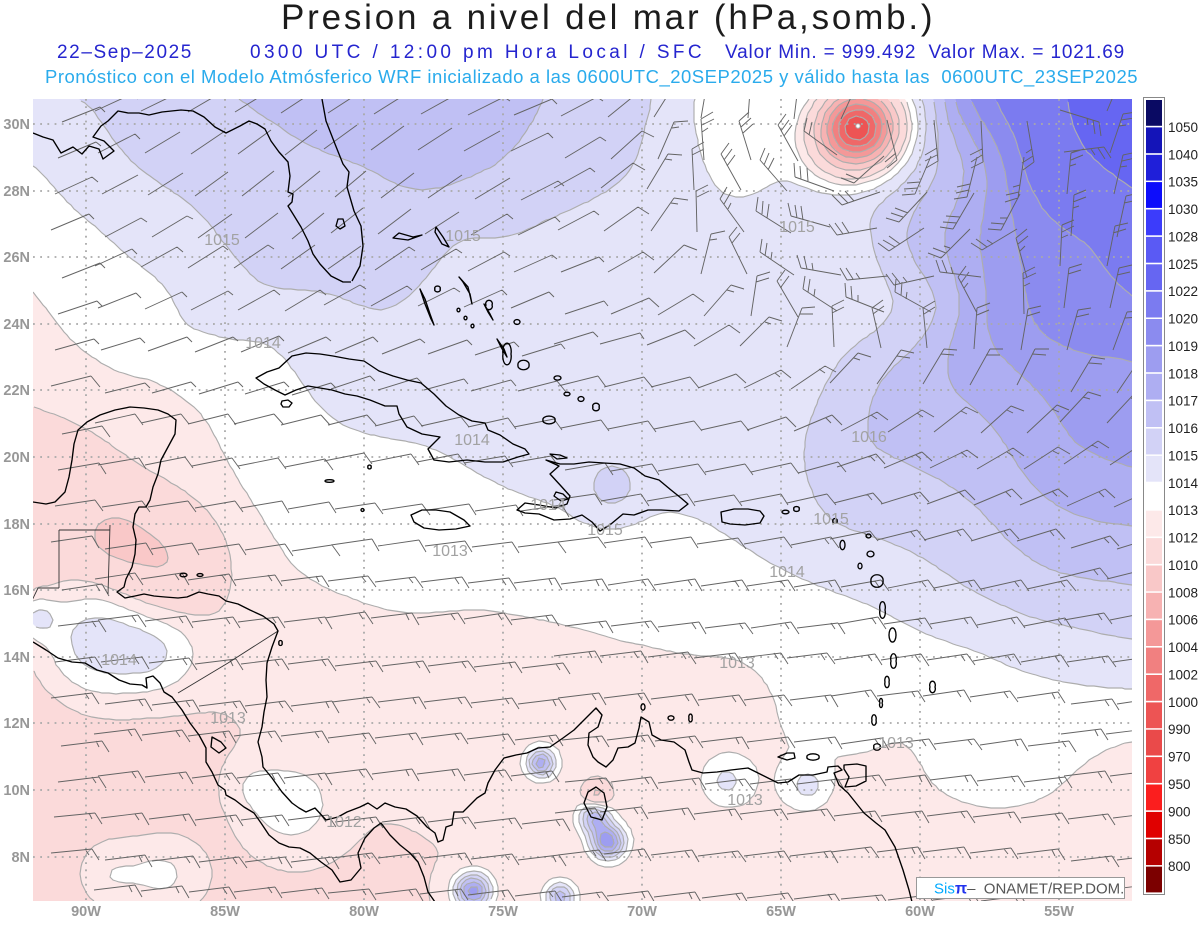  What do you see at coordinates (1179, 757) in the screenshot?
I see `svg-text: 970` at bounding box center [1179, 757].